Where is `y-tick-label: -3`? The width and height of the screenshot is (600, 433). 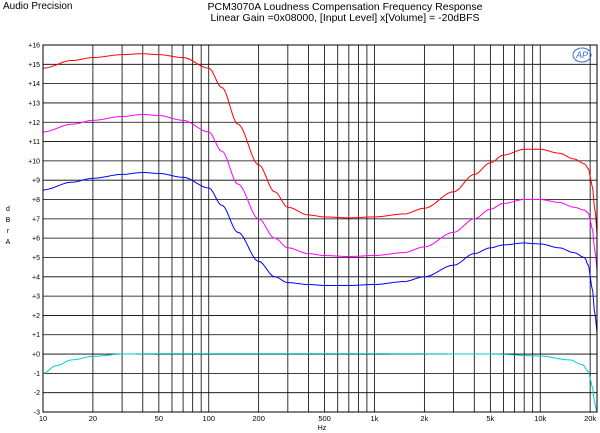
y-tick-label: -3 is located at coordinates (37, 413).